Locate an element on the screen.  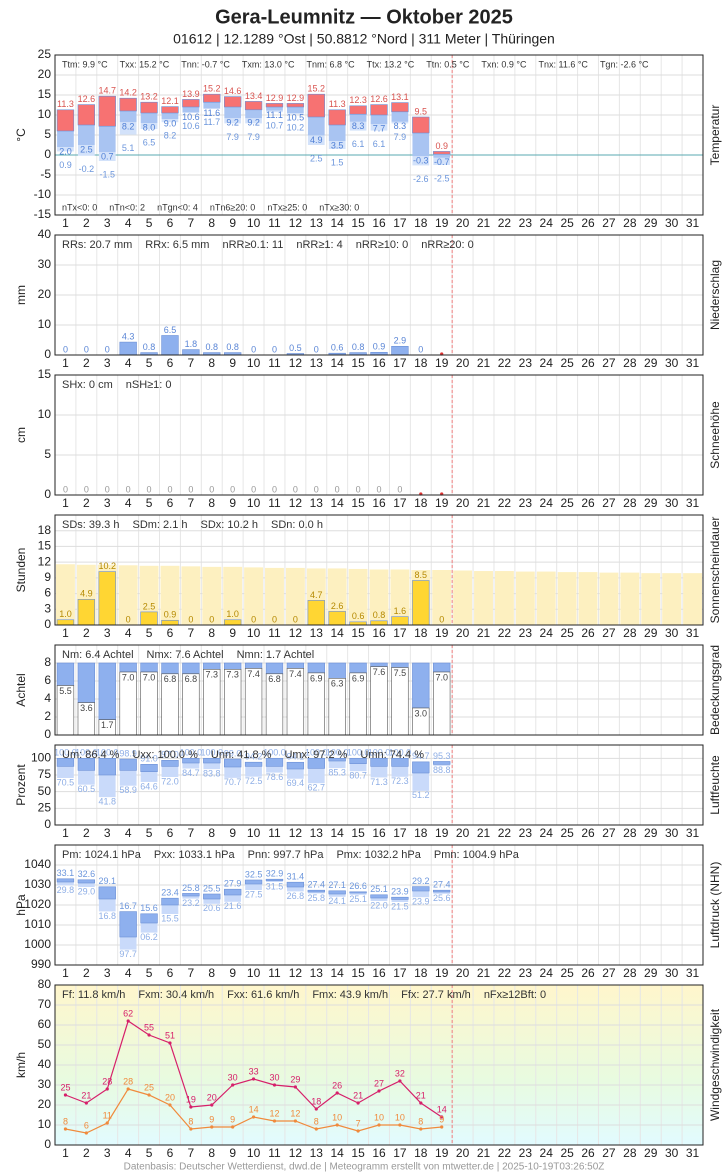
x-tick-label: 10 is located at coordinates (254, 503).